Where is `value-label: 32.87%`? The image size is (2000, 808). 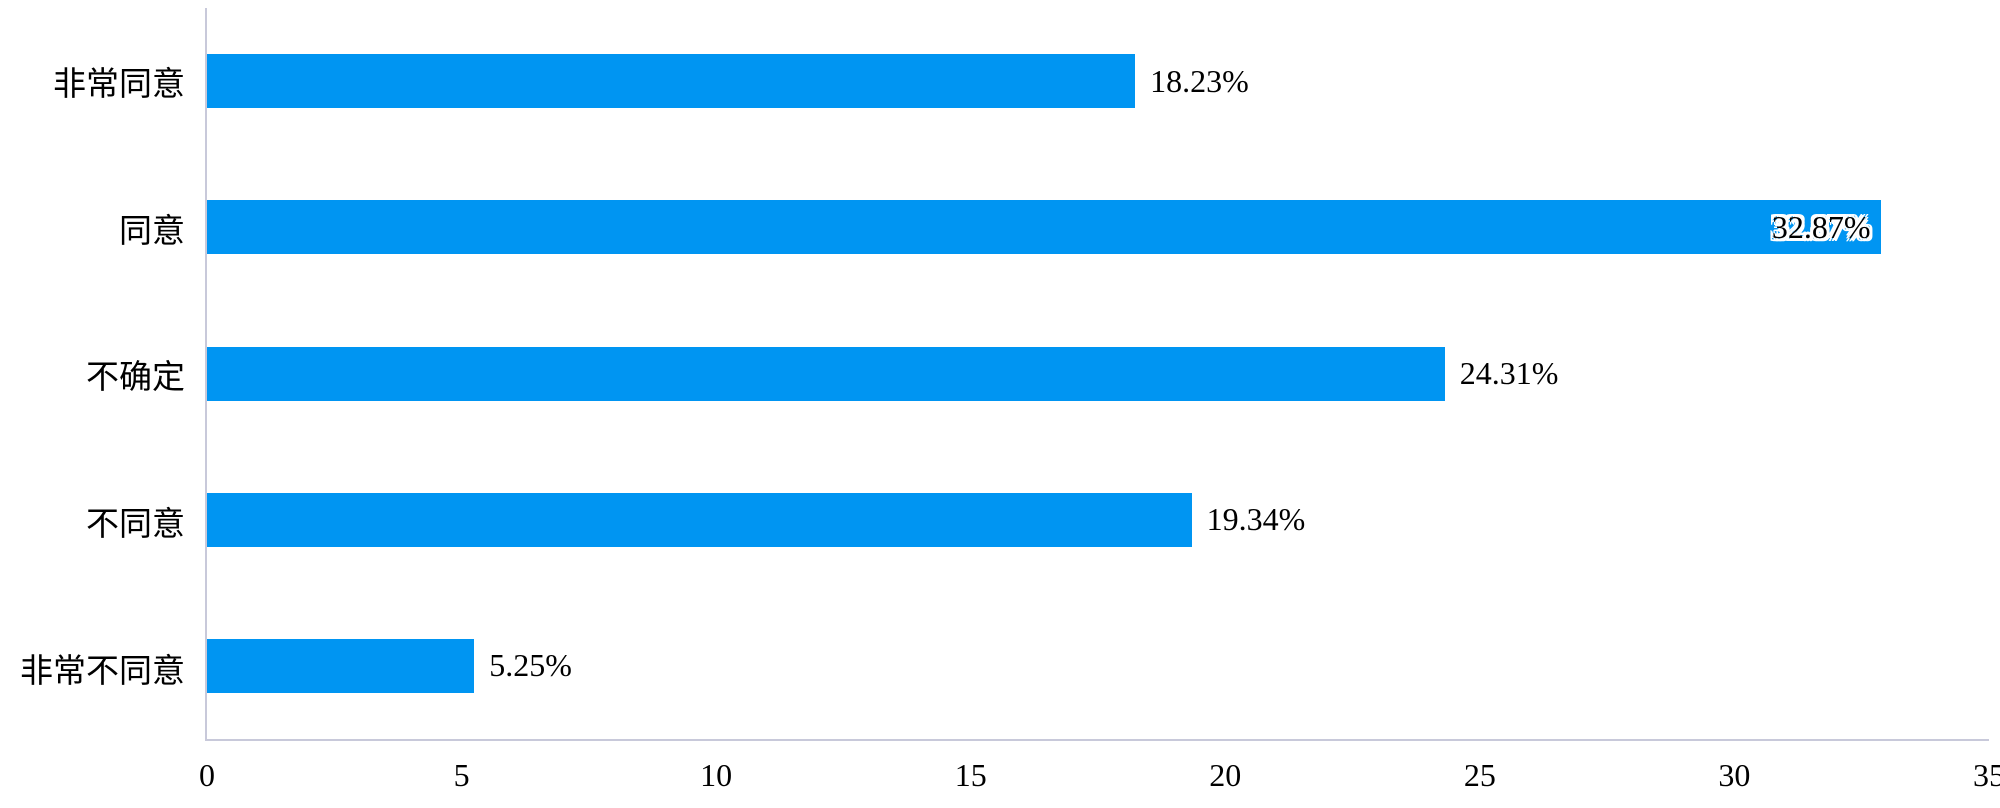
value-label: 32.87% is located at coordinates (1821, 226).